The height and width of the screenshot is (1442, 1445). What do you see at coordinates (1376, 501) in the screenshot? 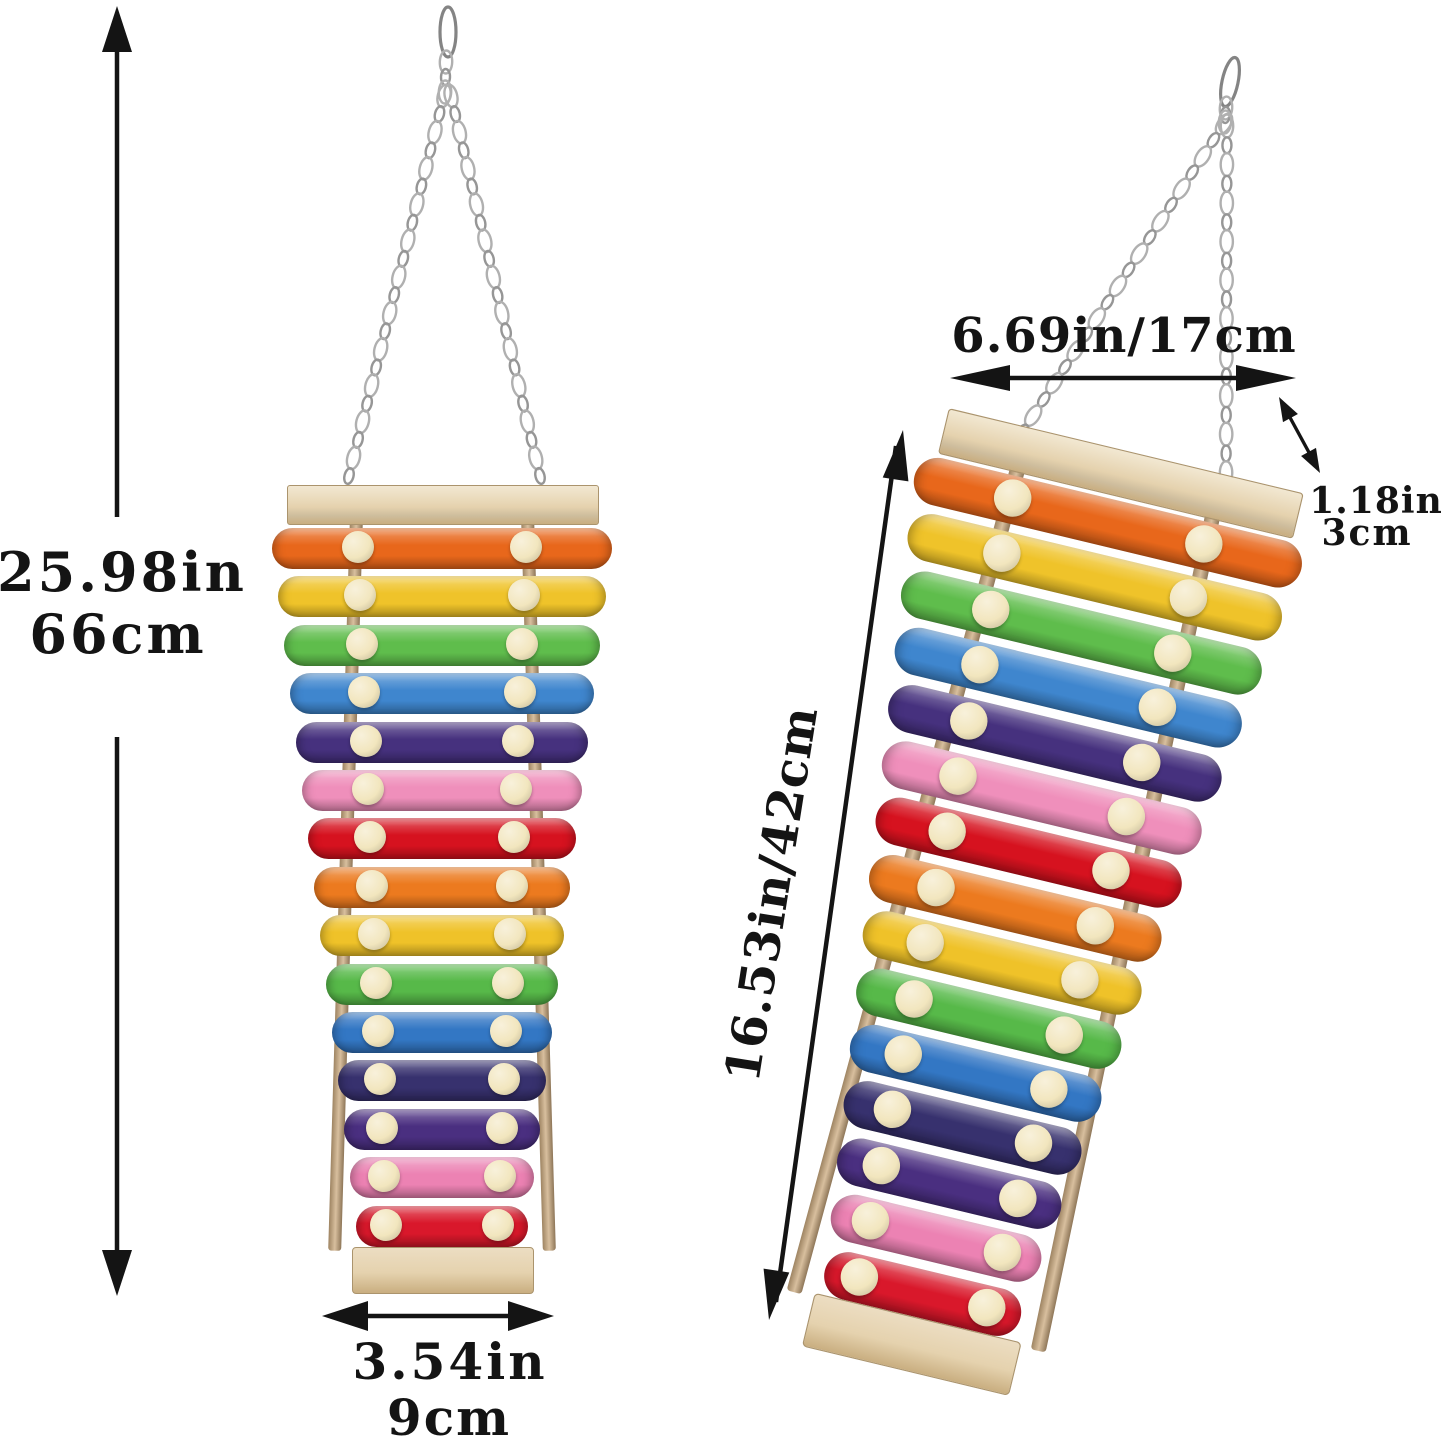
I see `depth-label-inches: 1.18in` at bounding box center [1376, 501].